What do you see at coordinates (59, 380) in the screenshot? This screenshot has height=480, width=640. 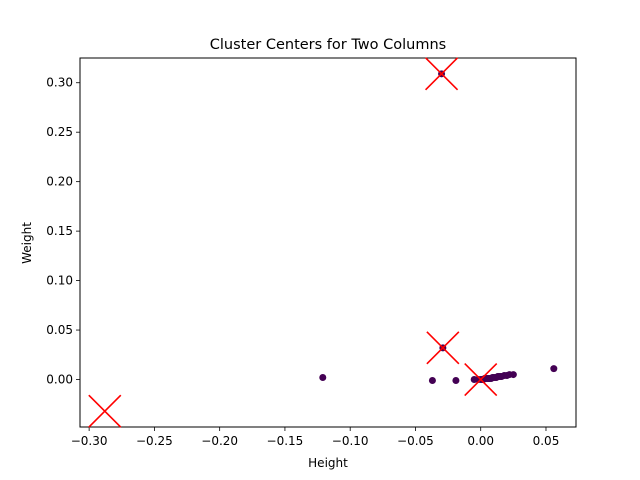 I see `y-tick-label: 0.00` at bounding box center [59, 380].